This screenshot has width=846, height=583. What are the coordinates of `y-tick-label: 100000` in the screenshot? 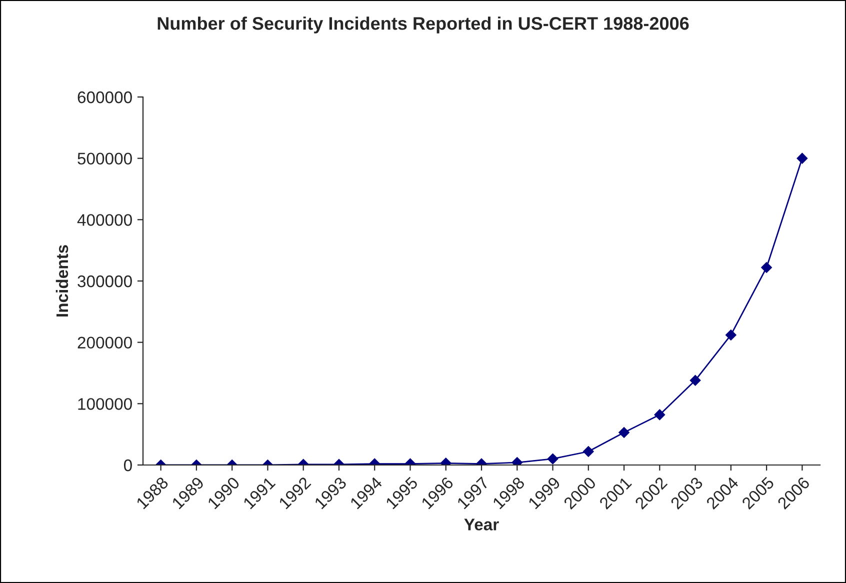 It's located at (105, 404).